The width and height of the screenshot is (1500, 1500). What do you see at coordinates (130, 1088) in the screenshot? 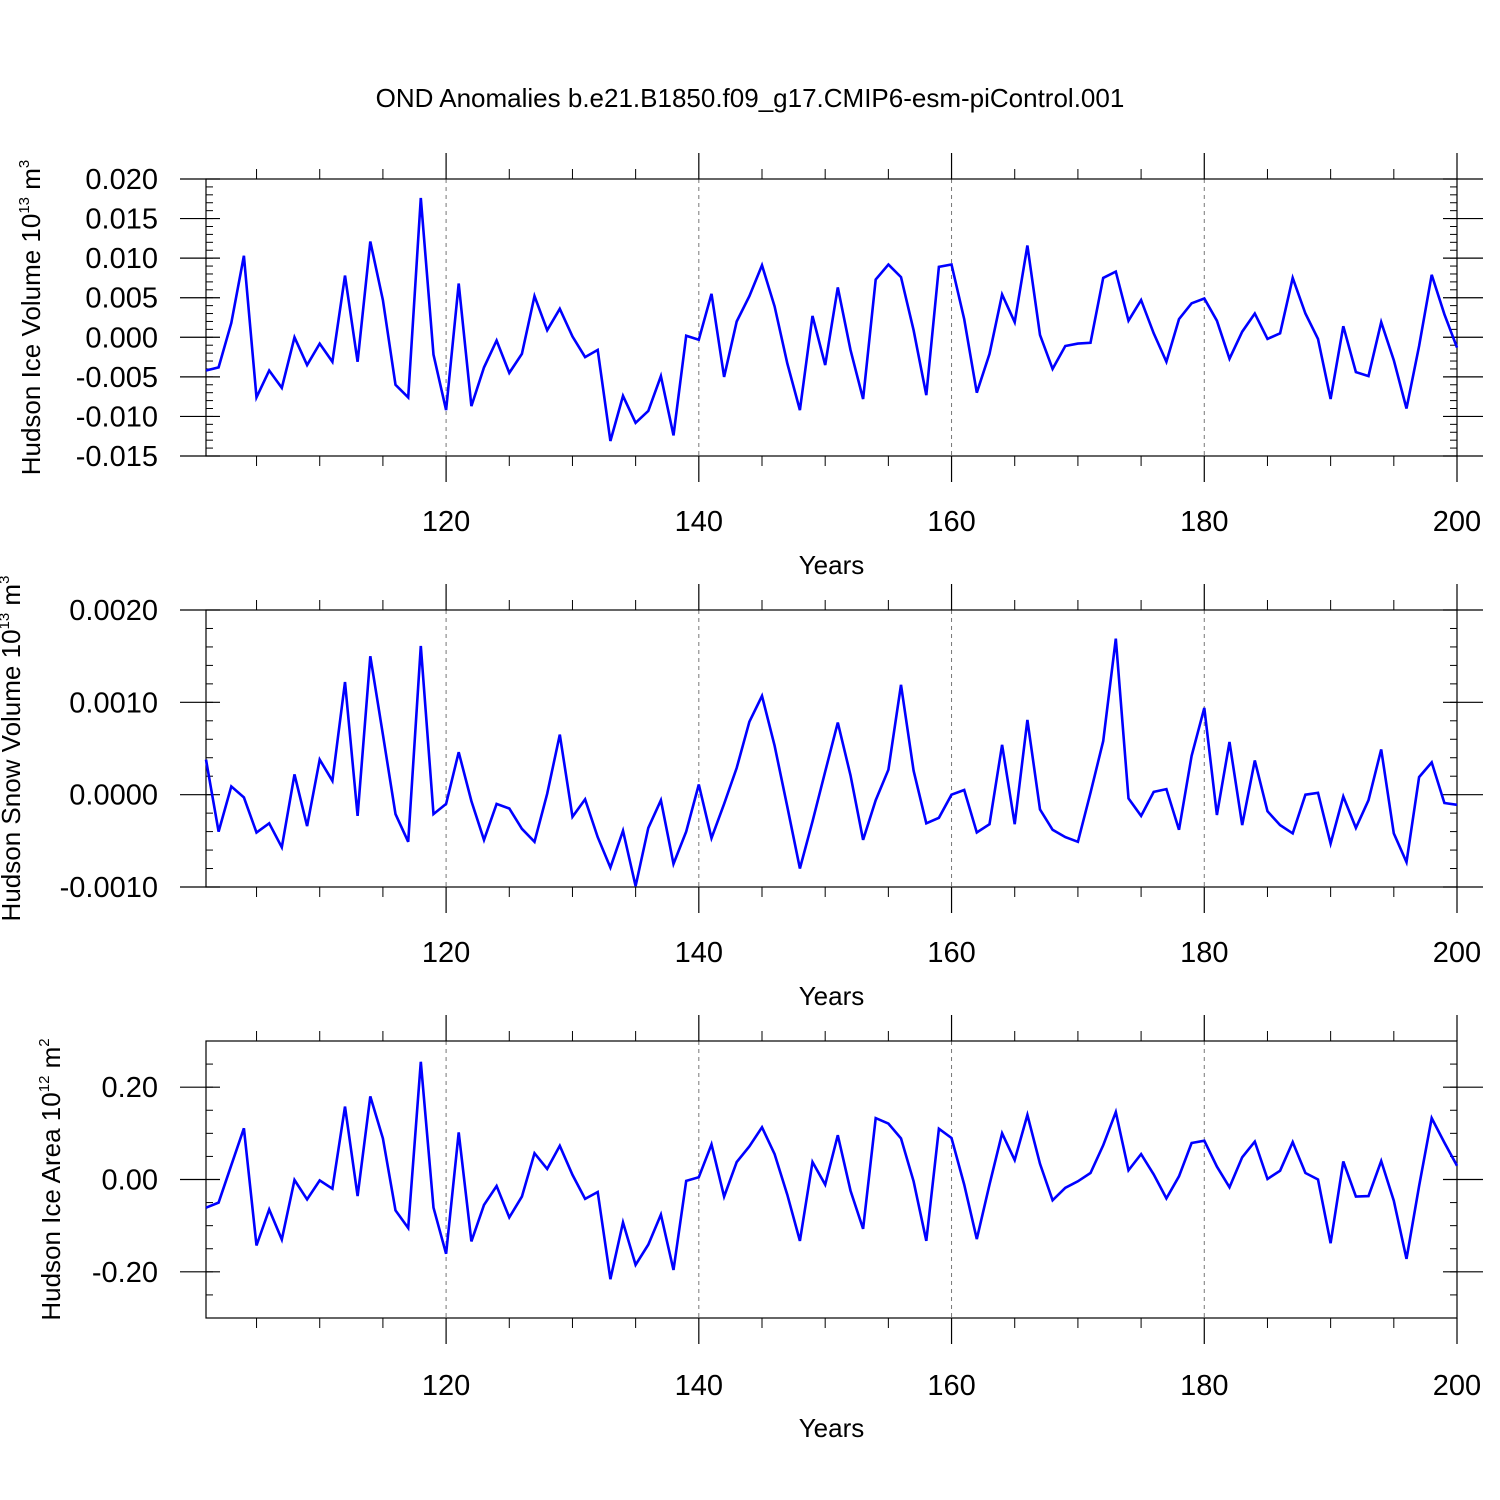
I see `y-tick-label: 0.20` at bounding box center [130, 1088].